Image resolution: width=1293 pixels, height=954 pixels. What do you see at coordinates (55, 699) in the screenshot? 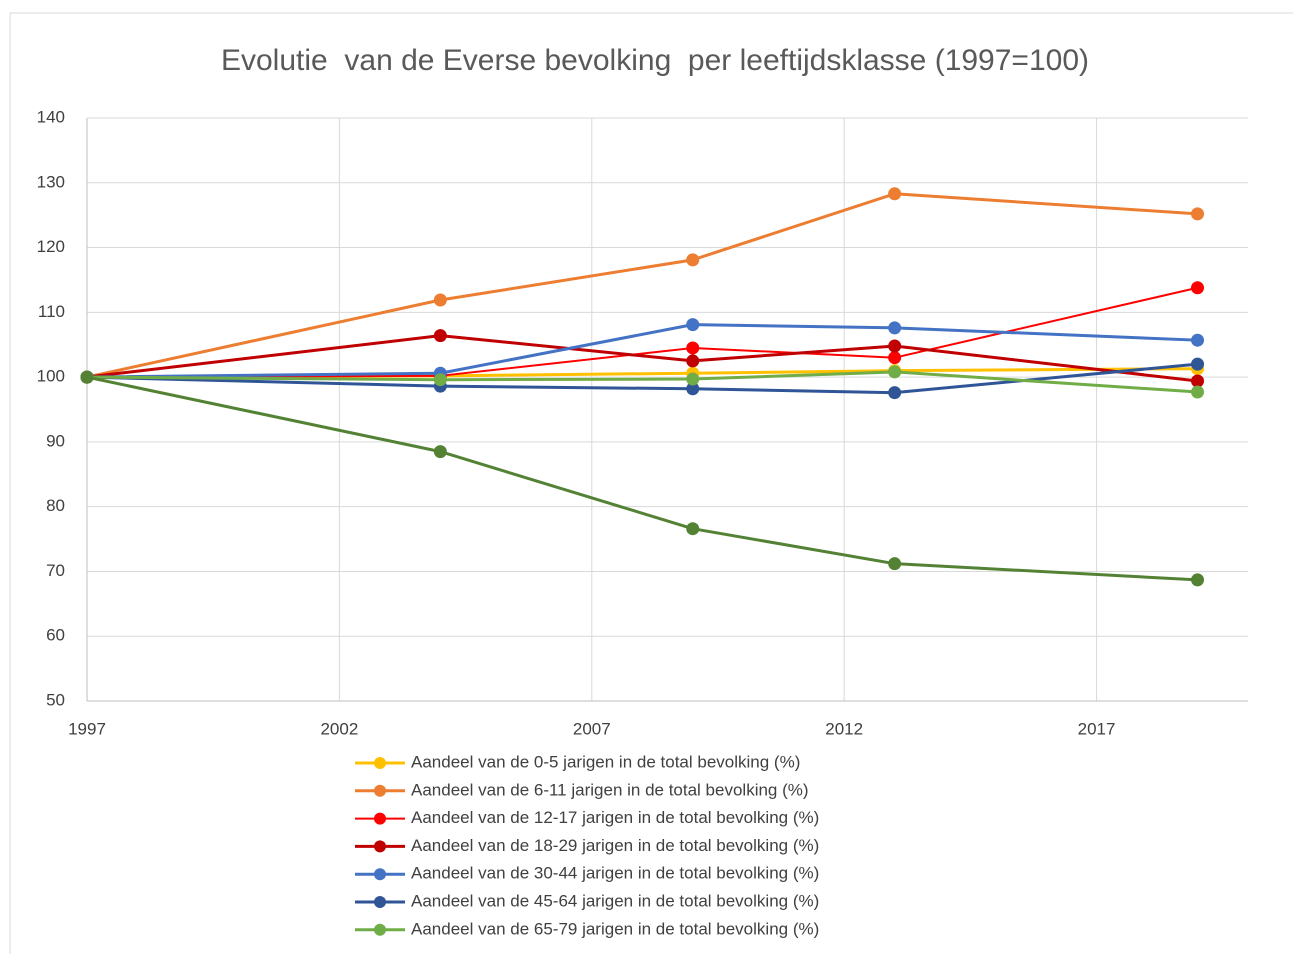
I see `y-tick-label: 50` at bounding box center [55, 699].